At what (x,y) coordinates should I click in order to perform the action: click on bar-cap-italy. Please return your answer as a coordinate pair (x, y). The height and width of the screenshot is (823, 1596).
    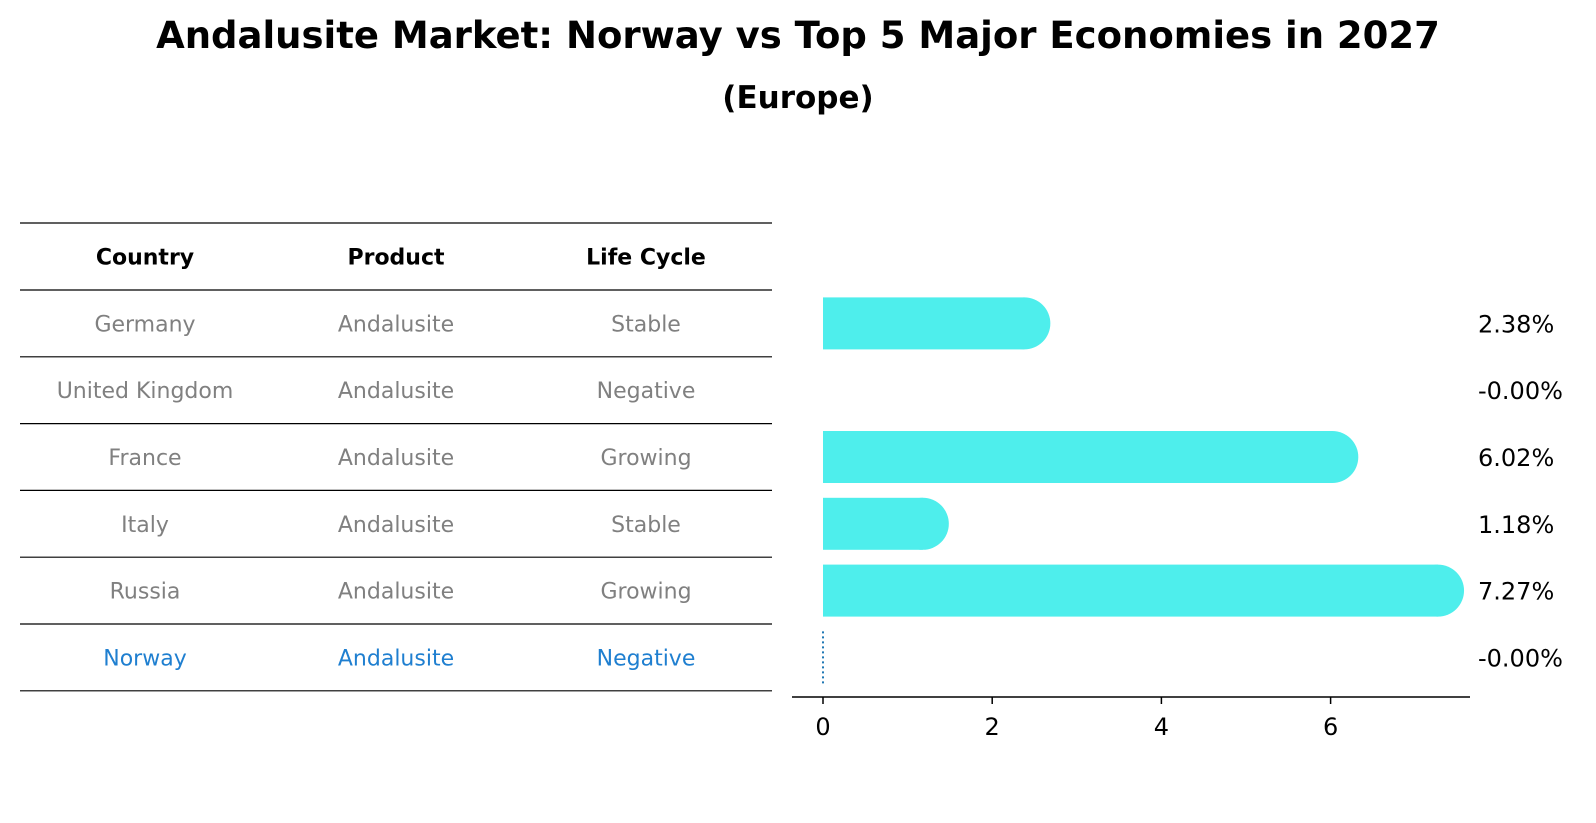
    Looking at the image, I should click on (922, 523).